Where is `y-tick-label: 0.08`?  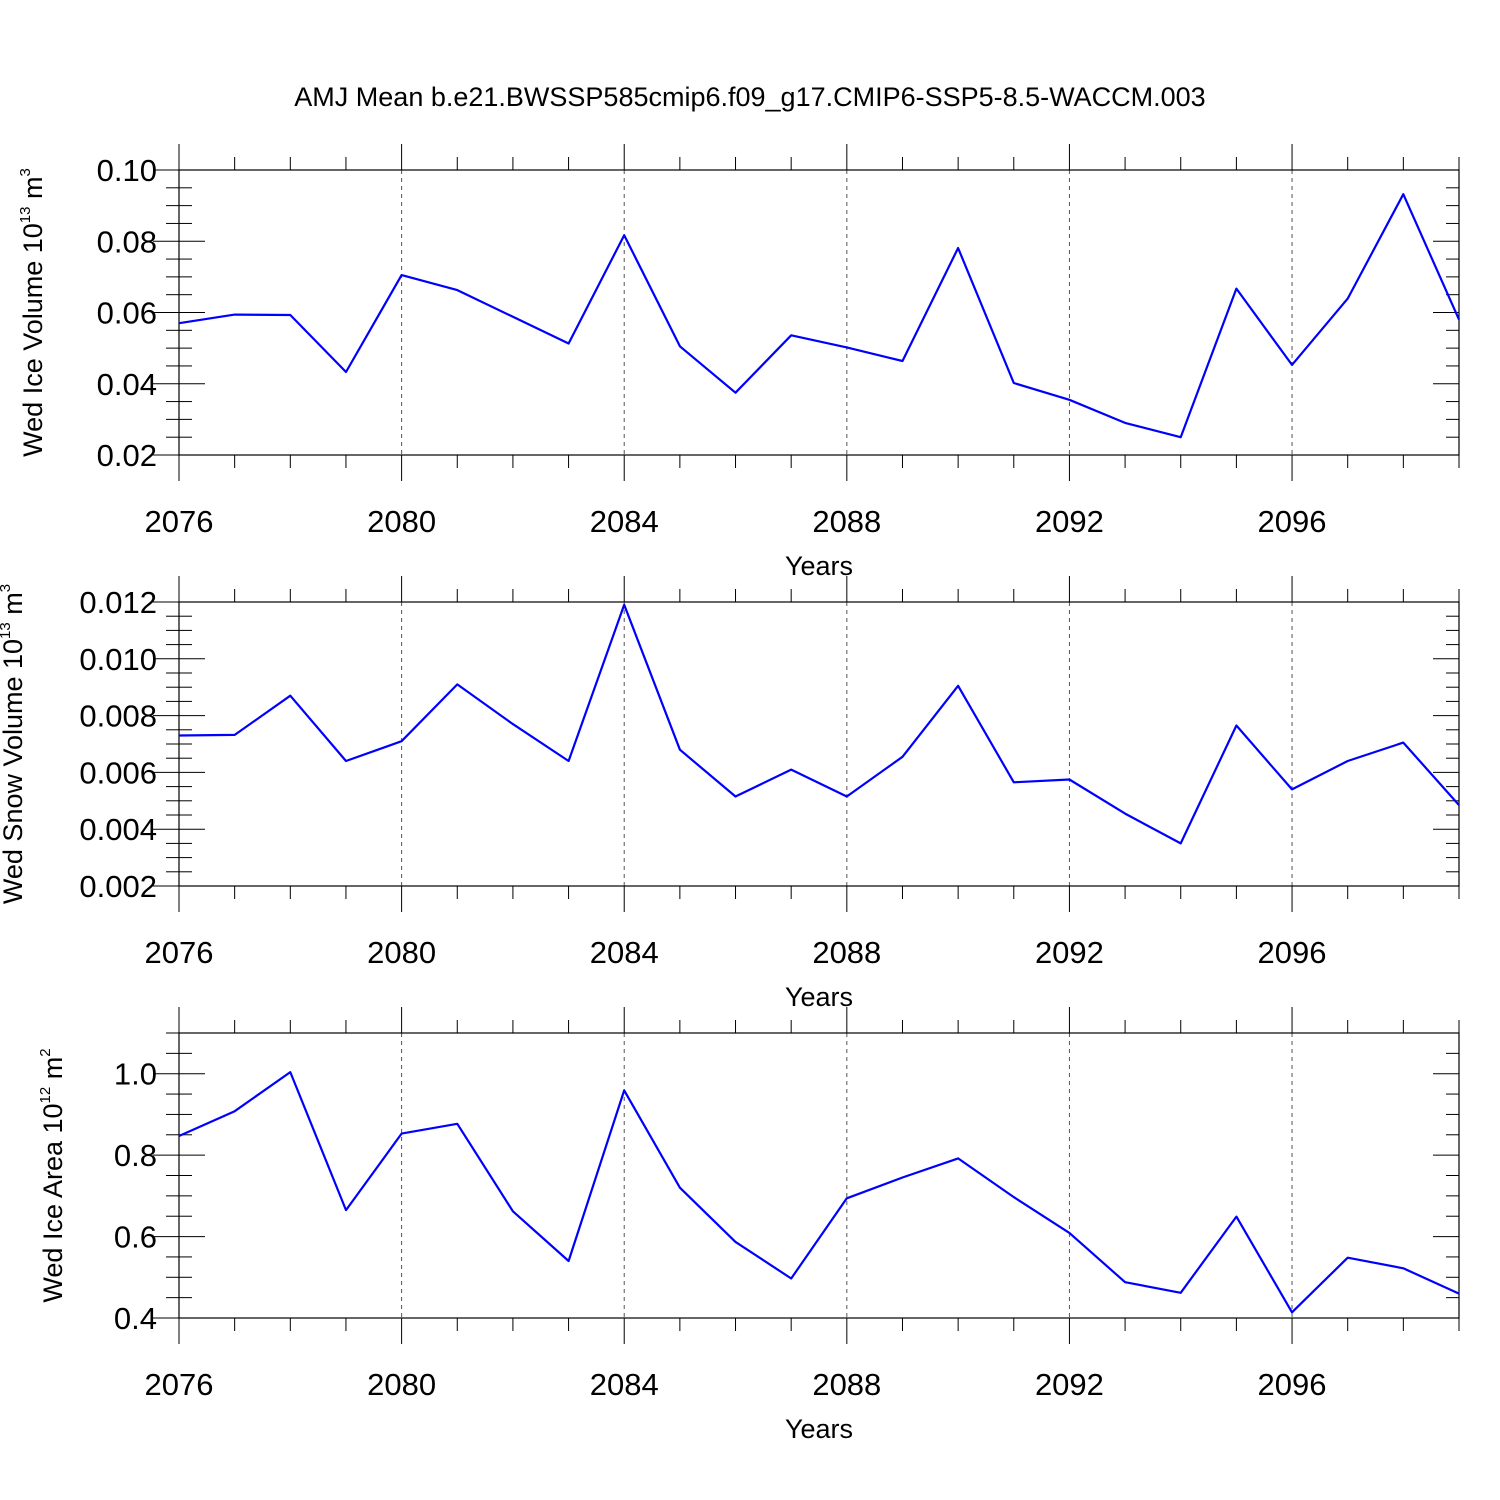 y-tick-label: 0.08 is located at coordinates (127, 241).